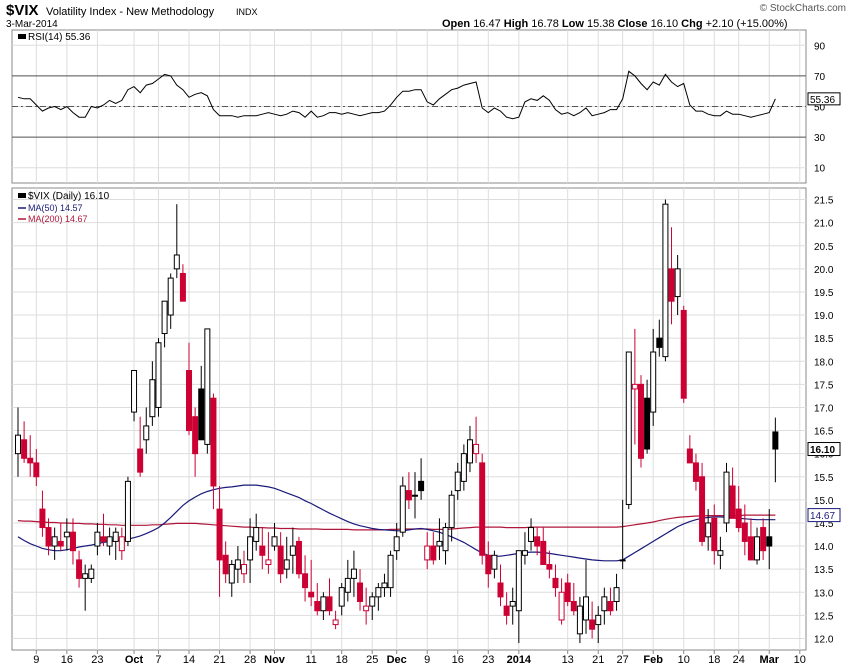 This screenshot has height=668, width=850. What do you see at coordinates (714, 660) in the screenshot?
I see `x-tick-label: 18` at bounding box center [714, 660].